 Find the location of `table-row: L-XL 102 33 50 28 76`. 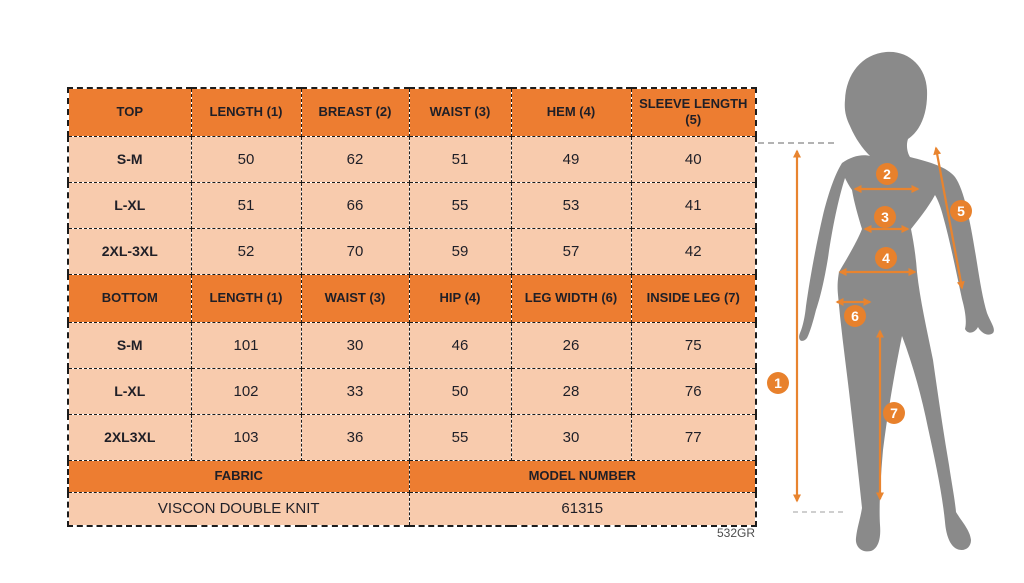

table-row: L-XL 102 33 50 28 76 is located at coordinates (412, 391).